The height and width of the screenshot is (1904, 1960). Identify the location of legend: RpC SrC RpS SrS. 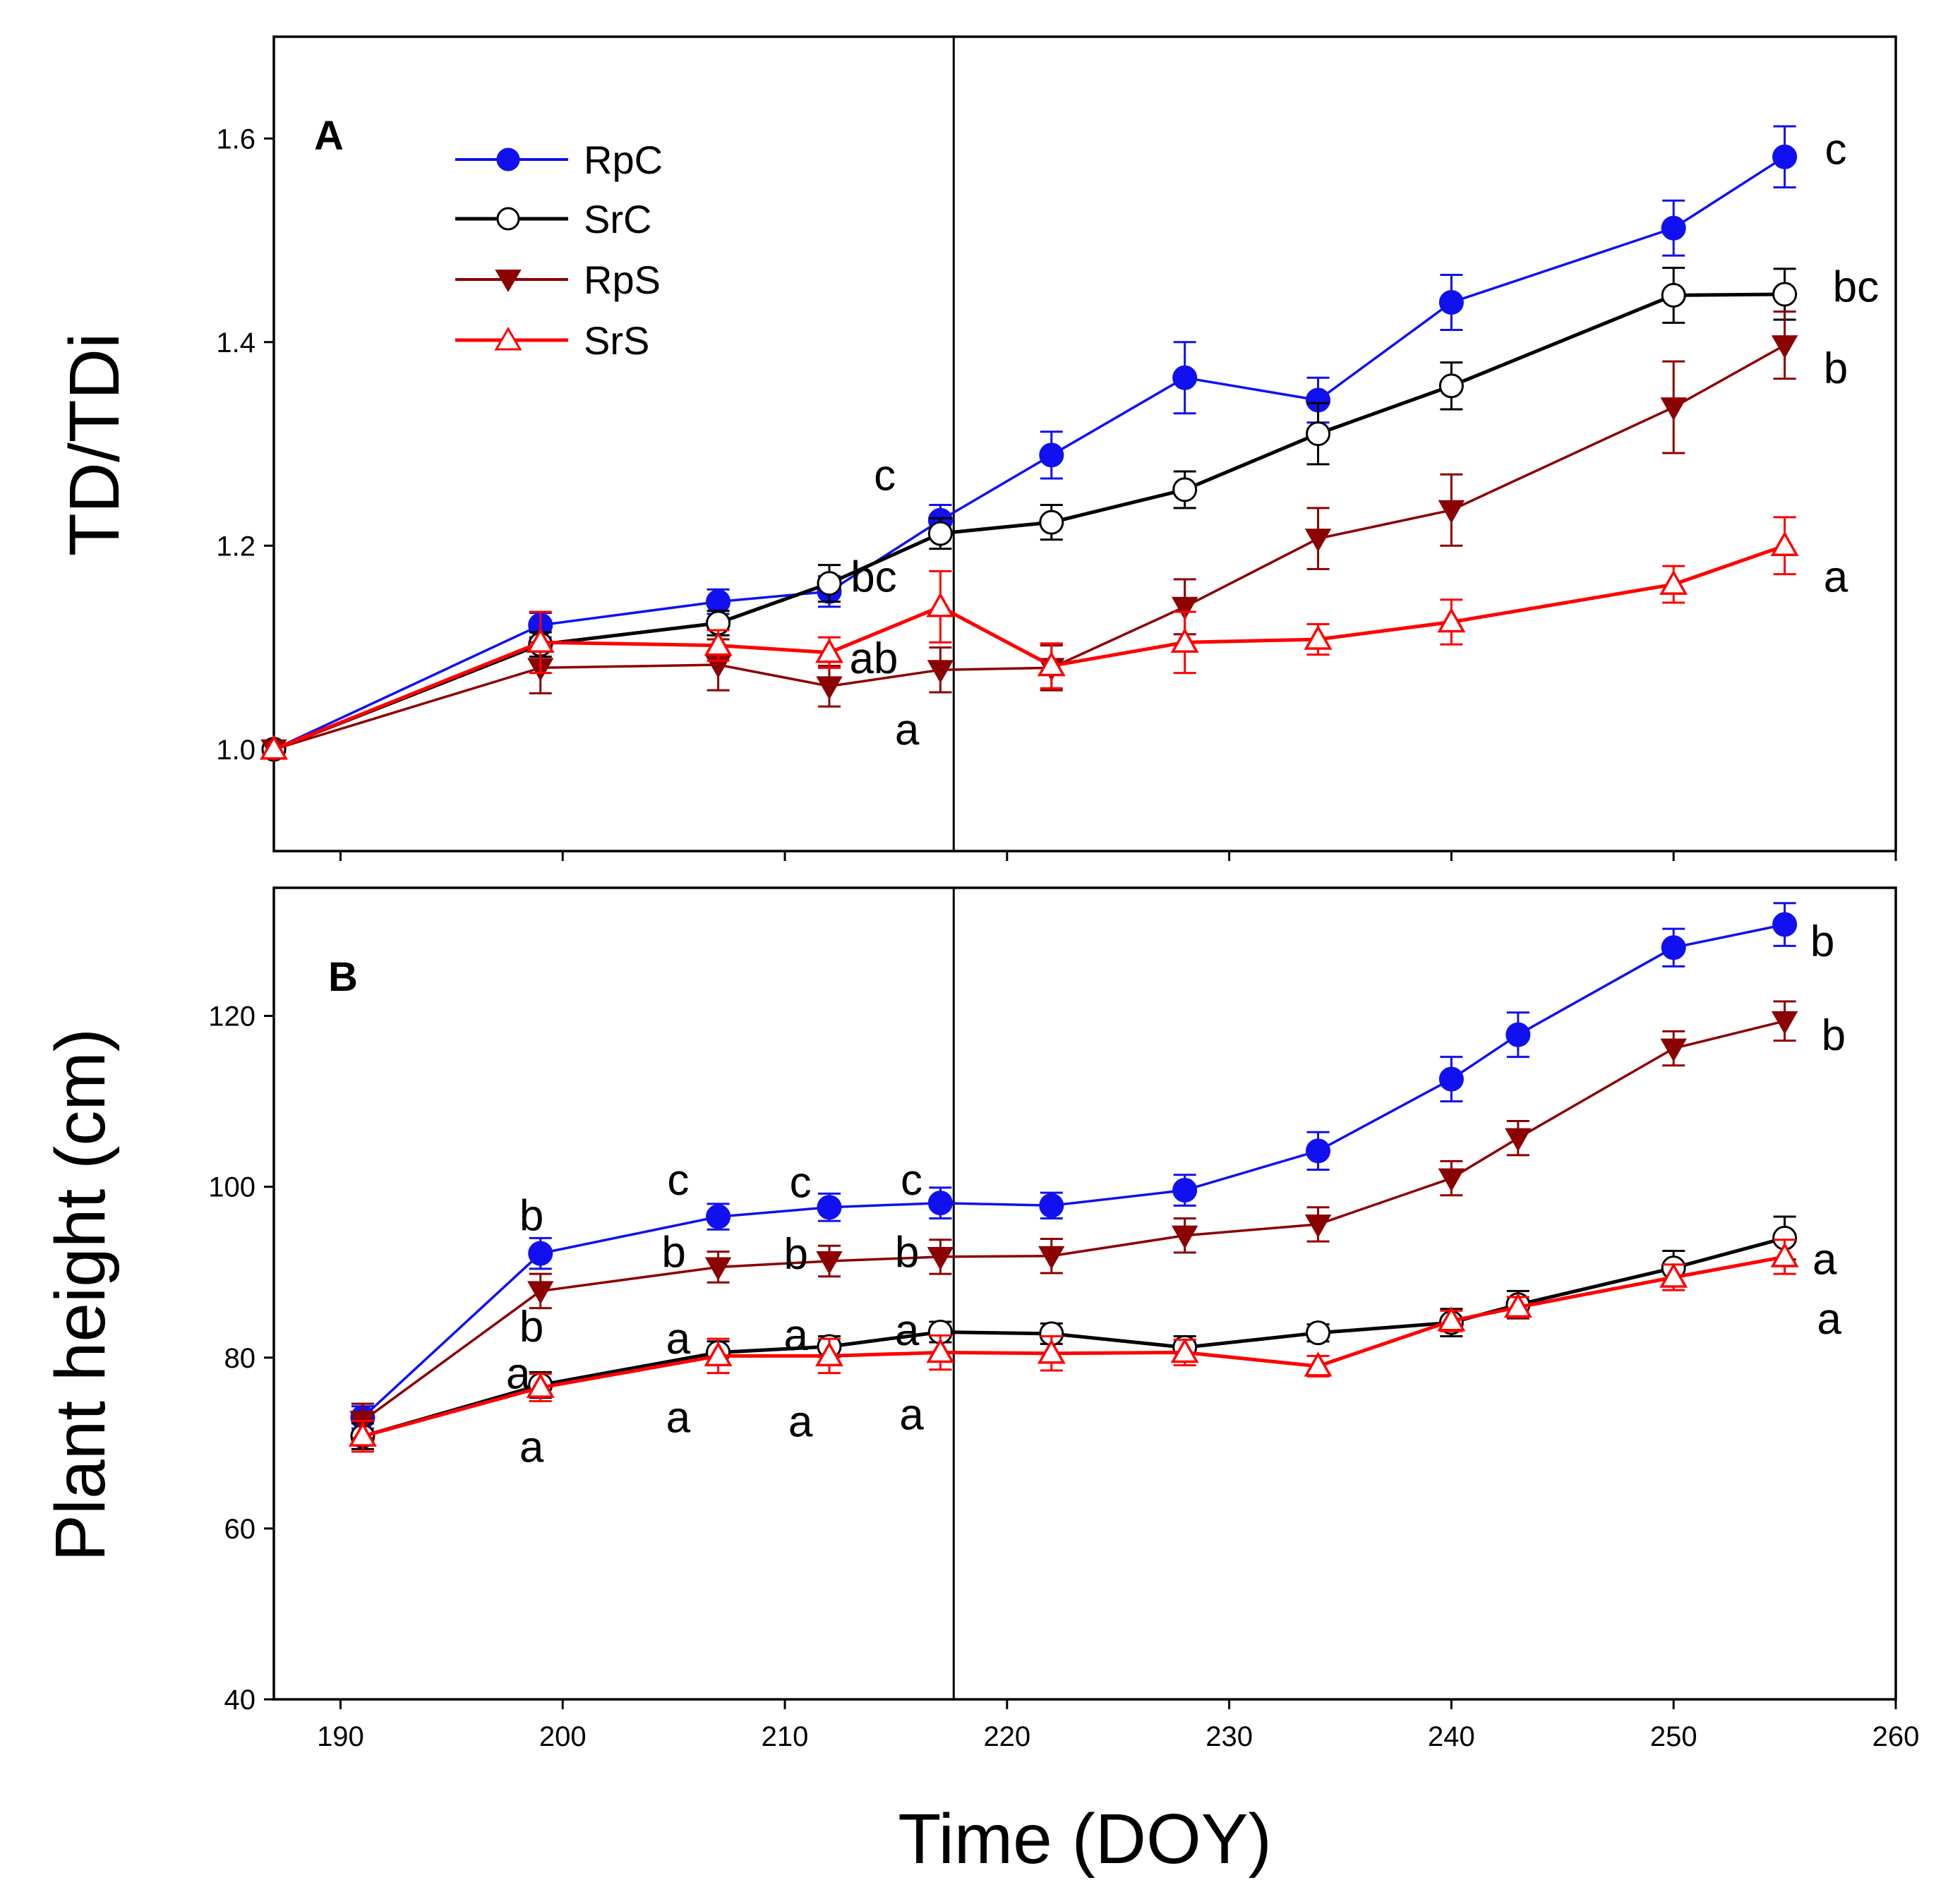
(559, 250).